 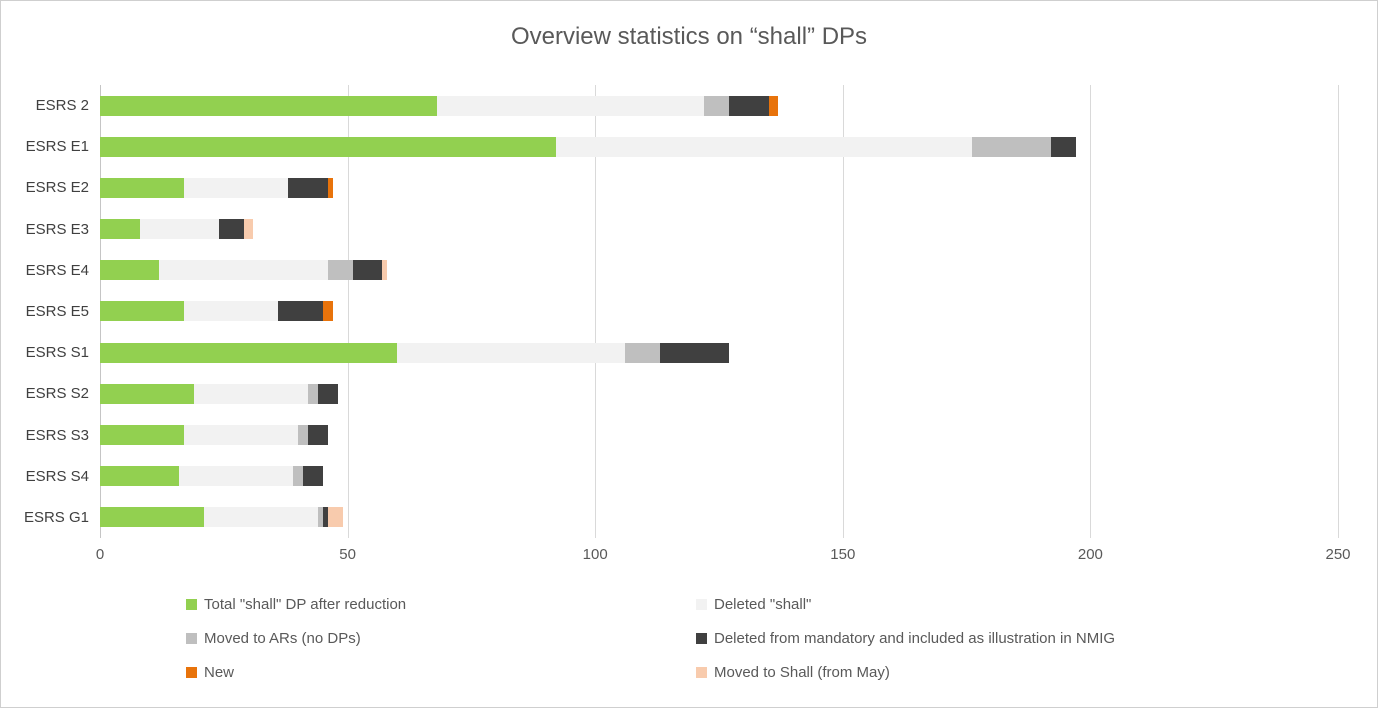 I want to click on x-tick-label: 150, so click(x=843, y=554).